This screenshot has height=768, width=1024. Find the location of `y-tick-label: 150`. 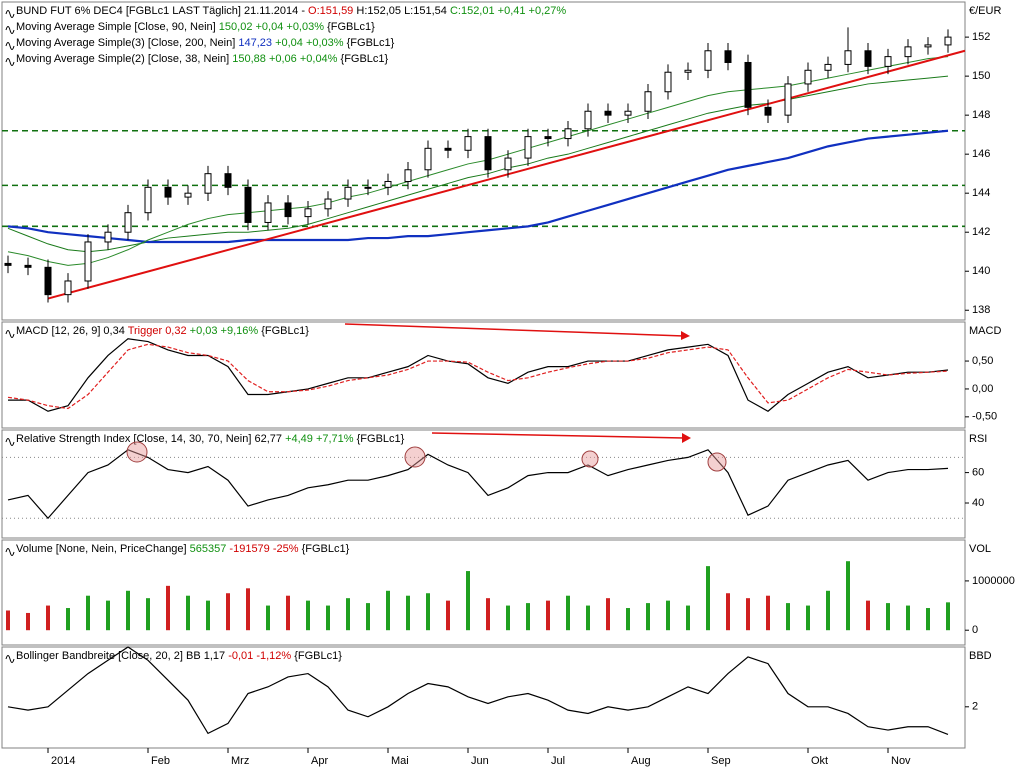

y-tick-label: 150 is located at coordinates (981, 76).